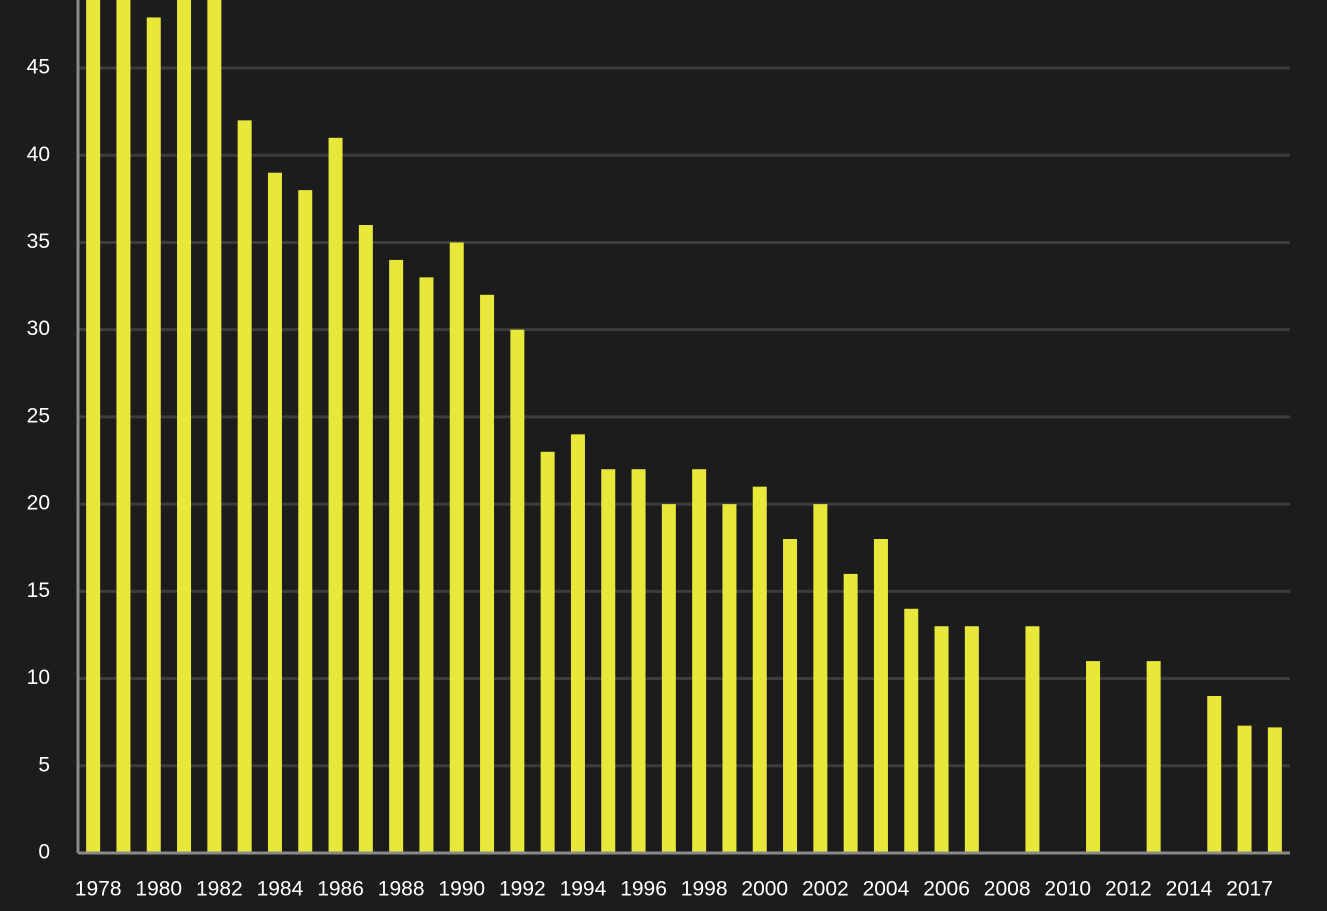  What do you see at coordinates (98, 889) in the screenshot?
I see `x-tick-label: 1978` at bounding box center [98, 889].